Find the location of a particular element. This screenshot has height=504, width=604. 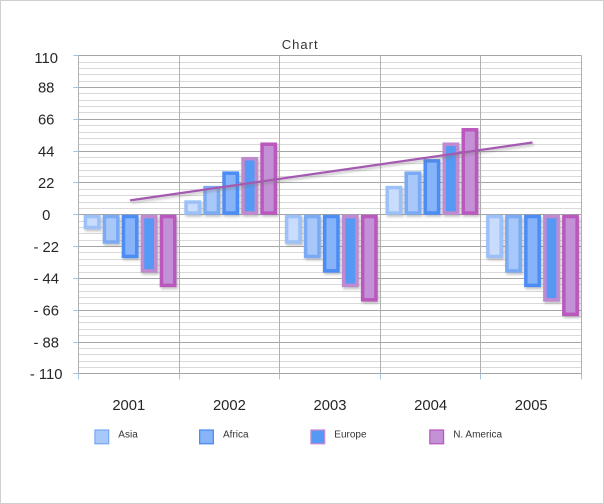

svg-text: Europe is located at coordinates (350, 435).